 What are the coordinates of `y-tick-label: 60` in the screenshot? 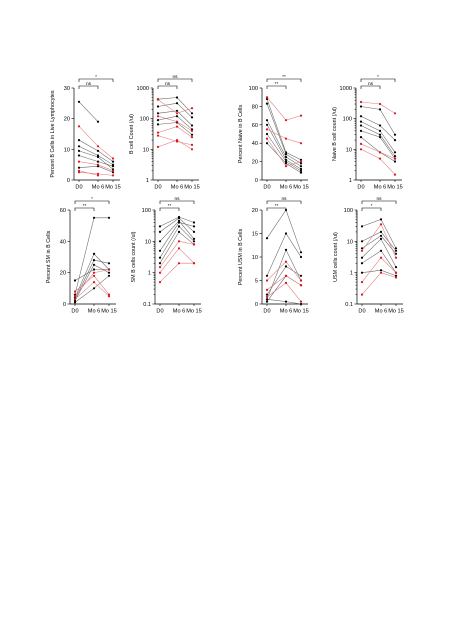 It's located at (63, 211).